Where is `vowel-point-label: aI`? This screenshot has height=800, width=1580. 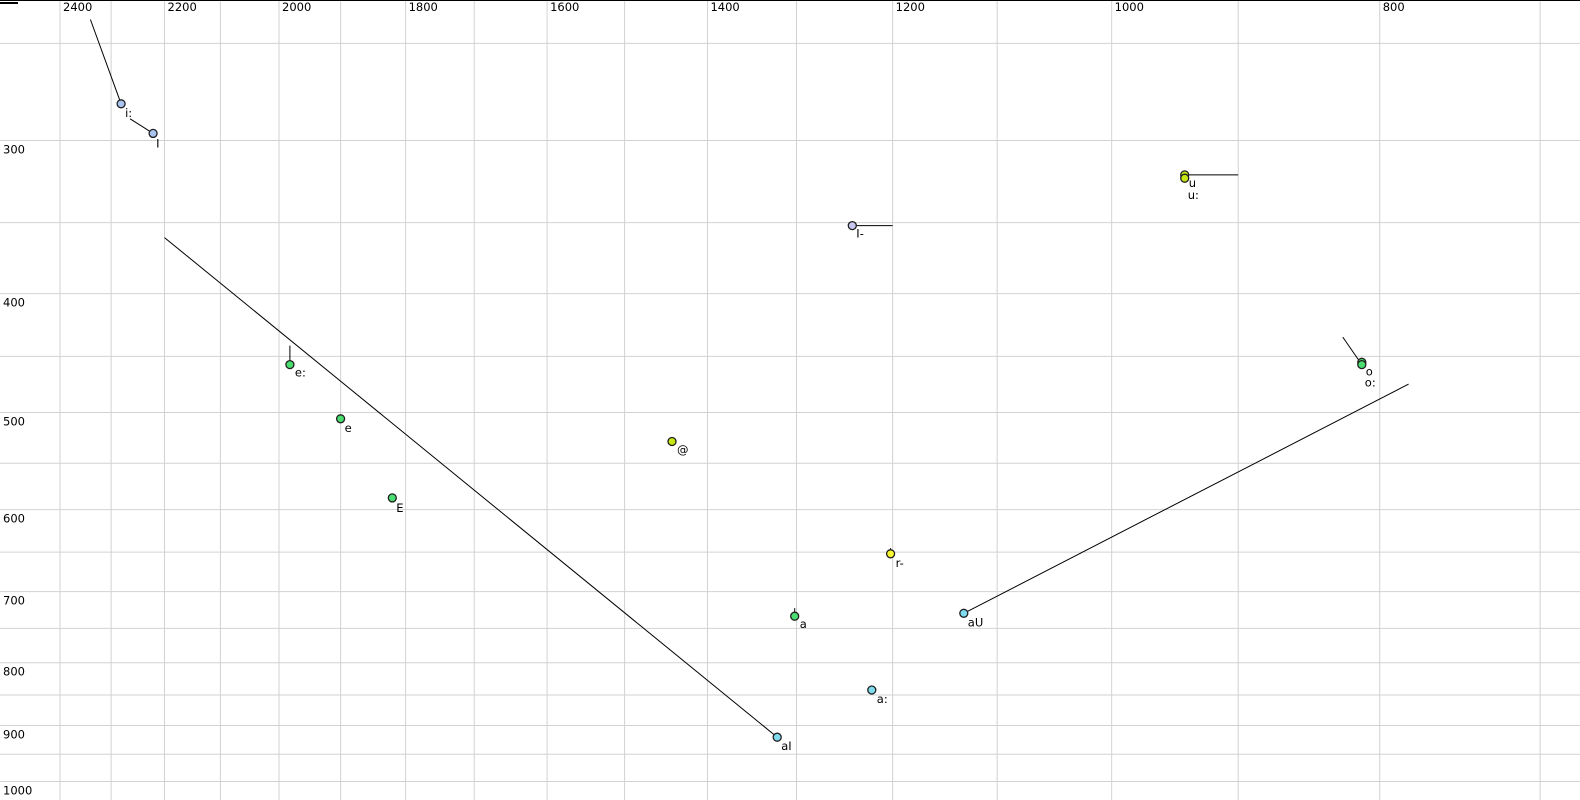
vowel-point-label: aI is located at coordinates (786, 746).